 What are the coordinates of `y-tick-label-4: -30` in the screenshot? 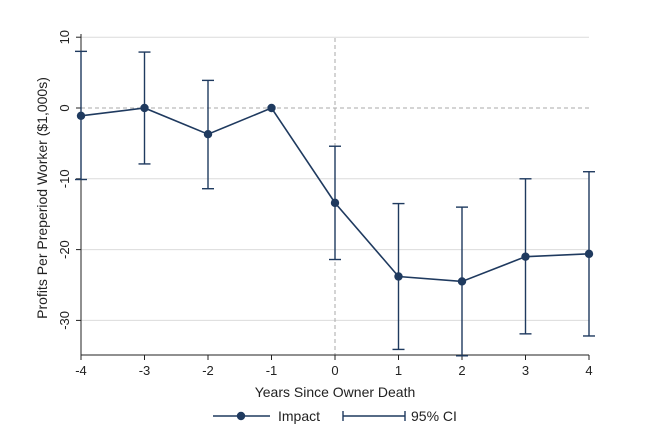 It's located at (64, 320).